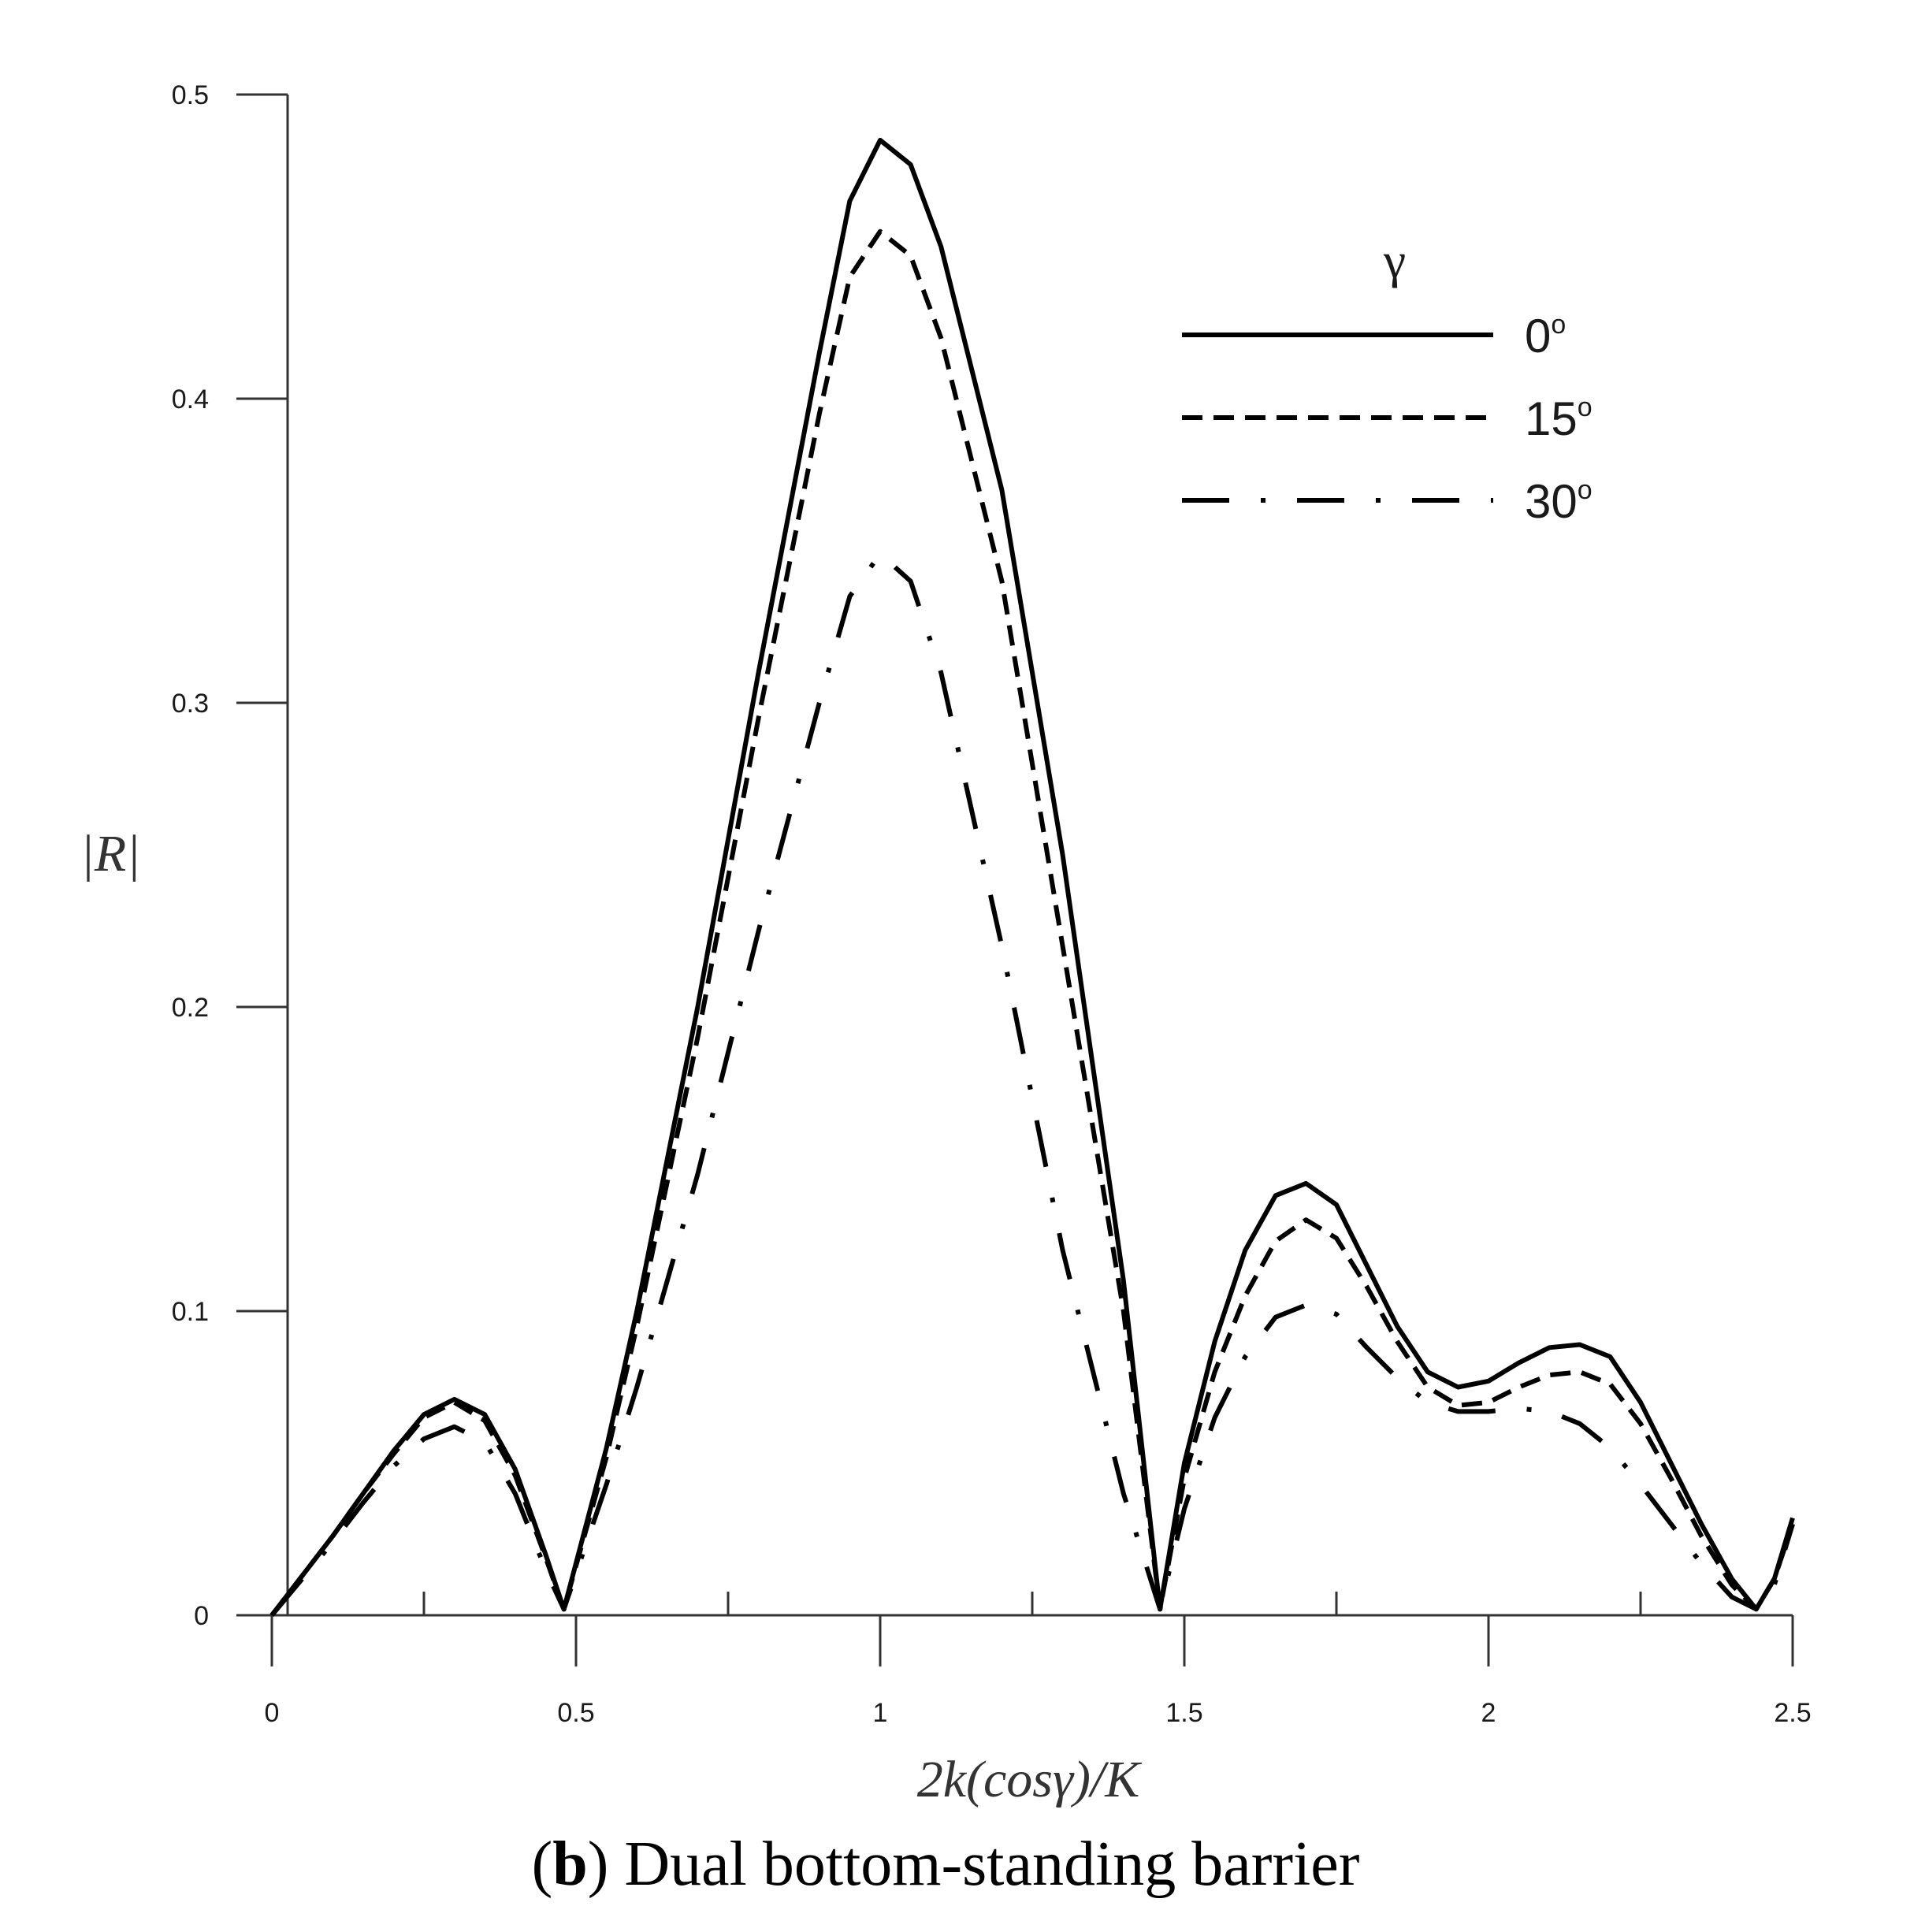 This screenshot has height=1932, width=1914. What do you see at coordinates (190, 399) in the screenshot?
I see `y-tick-label: 0.4` at bounding box center [190, 399].